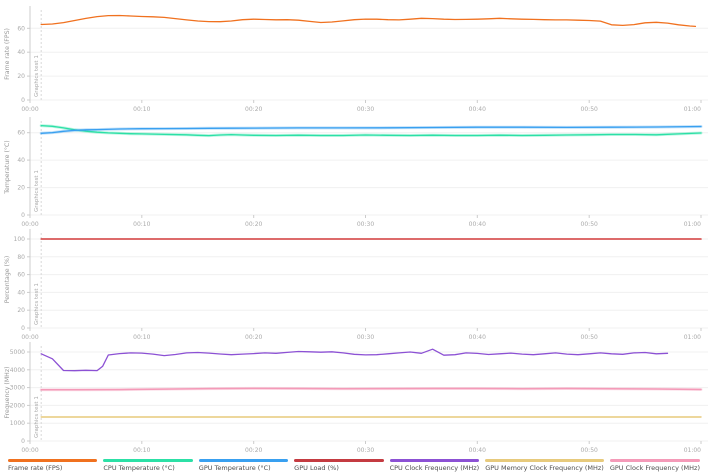 This screenshot has height=476, width=708. I want to click on gridlines, so click(369, 64).